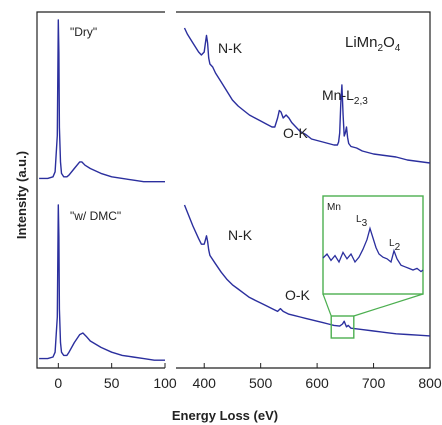  Describe the element at coordinates (83, 32) in the screenshot. I see `series-label-dry: "Dry"` at that location.